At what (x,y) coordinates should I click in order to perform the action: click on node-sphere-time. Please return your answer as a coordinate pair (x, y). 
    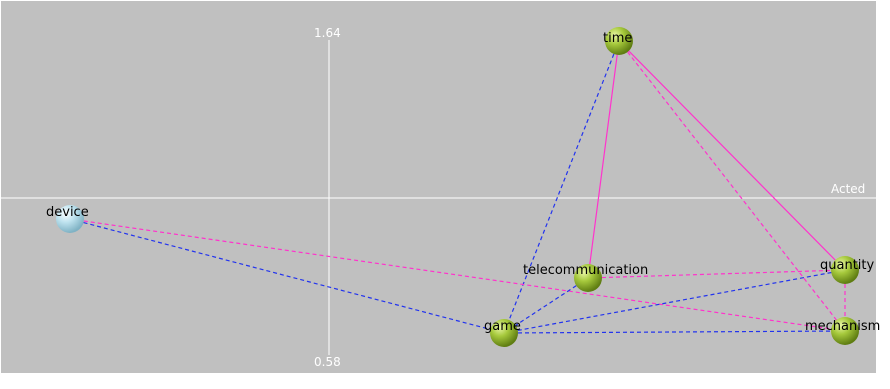
    Looking at the image, I should click on (619, 41).